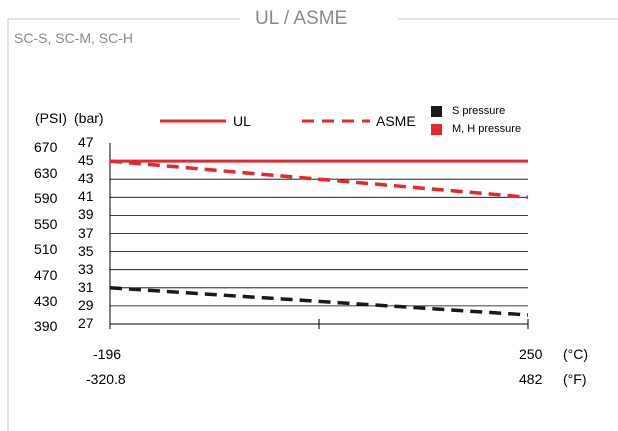 The image size is (618, 431). I want to click on y-tick-psi: 510, so click(46, 249).